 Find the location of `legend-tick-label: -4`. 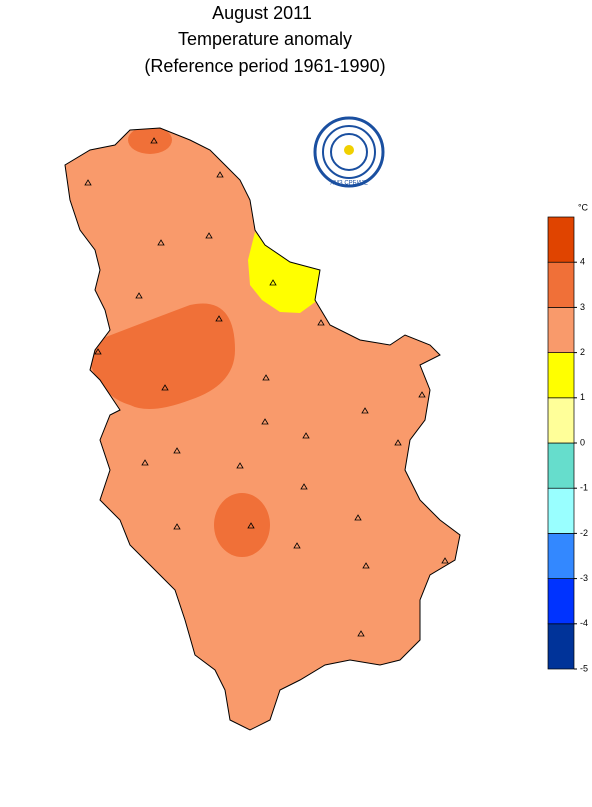

legend-tick-label: -4 is located at coordinates (584, 623).